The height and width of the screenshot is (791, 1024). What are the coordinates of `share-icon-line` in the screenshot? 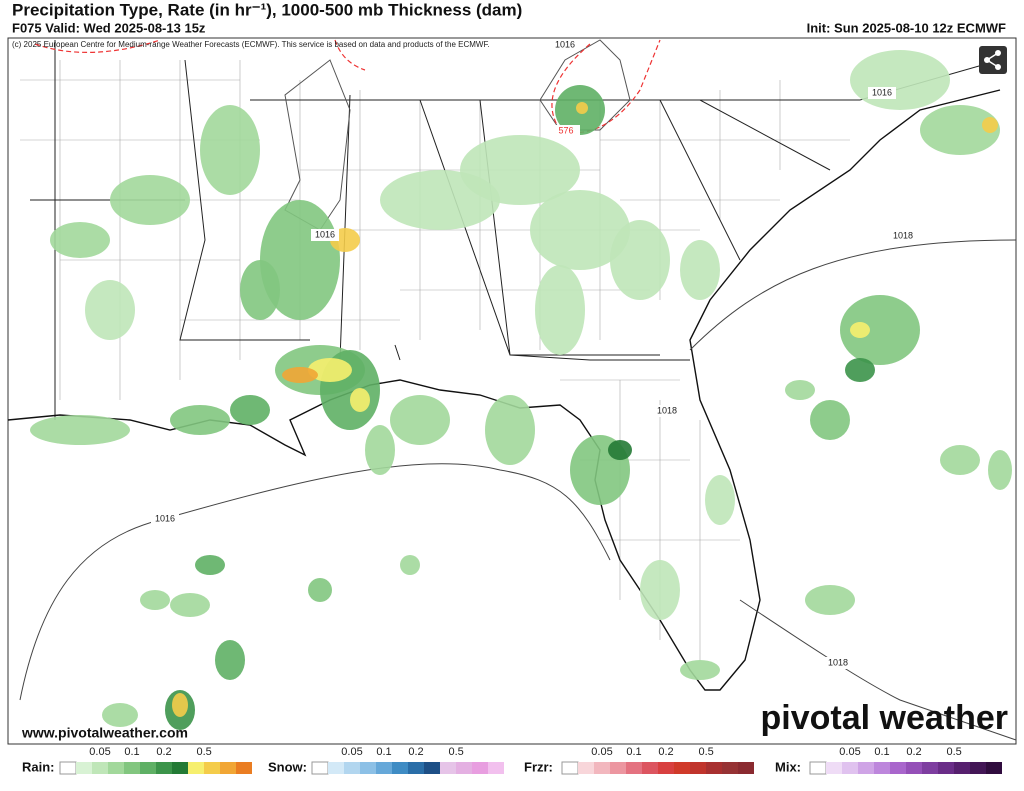 It's located at (992, 60).